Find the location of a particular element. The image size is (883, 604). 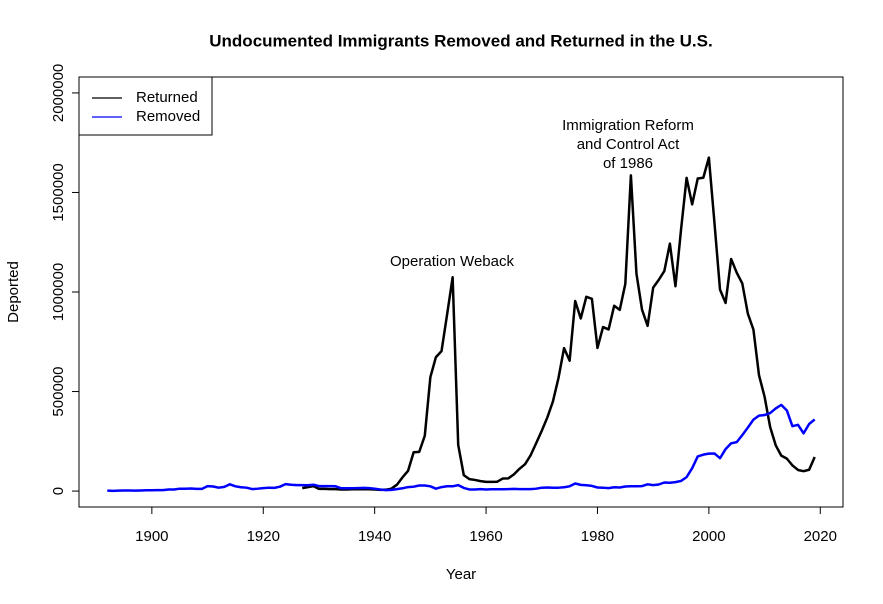

x-tick-label: 2000 is located at coordinates (708, 536).